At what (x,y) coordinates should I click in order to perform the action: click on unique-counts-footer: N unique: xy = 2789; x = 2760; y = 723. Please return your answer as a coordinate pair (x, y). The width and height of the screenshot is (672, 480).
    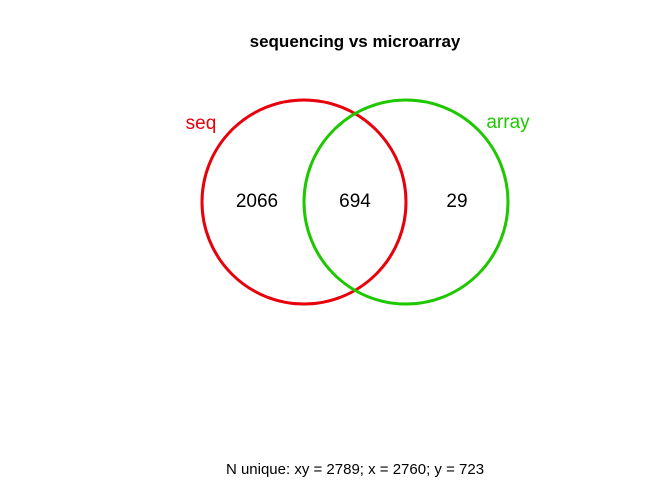
    Looking at the image, I should click on (355, 469).